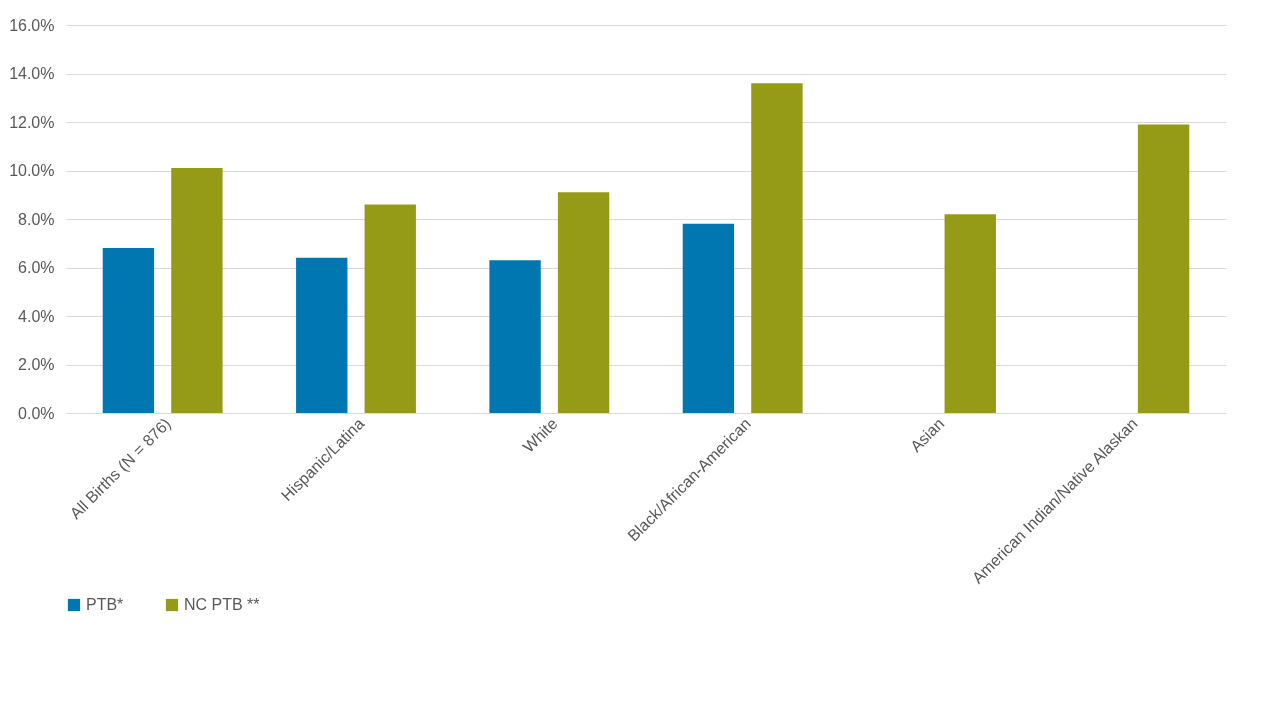  What do you see at coordinates (32, 73) in the screenshot?
I see `y-tick-label: 14.0%` at bounding box center [32, 73].